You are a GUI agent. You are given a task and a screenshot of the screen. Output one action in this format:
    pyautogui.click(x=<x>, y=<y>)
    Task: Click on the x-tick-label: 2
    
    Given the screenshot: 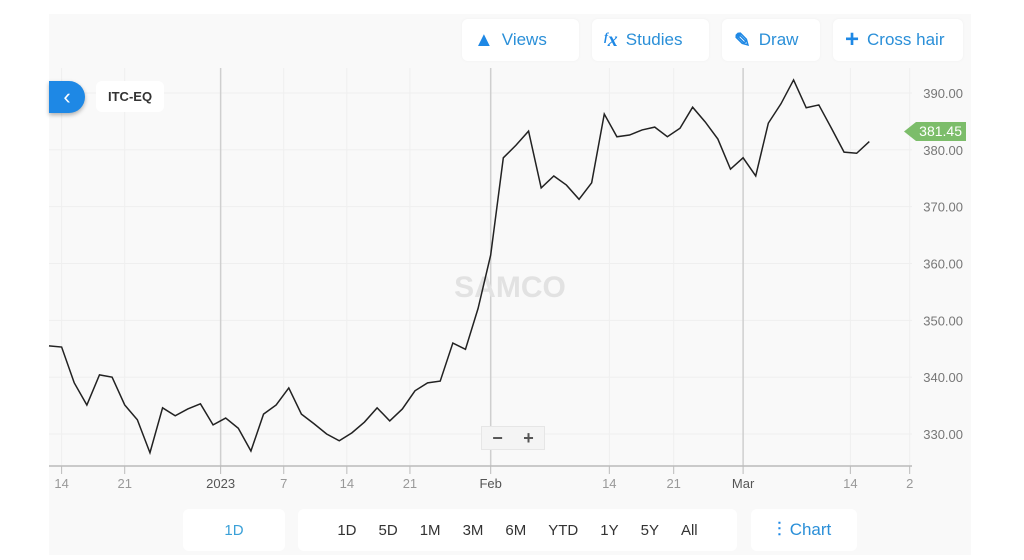 What is the action you would take?
    pyautogui.click(x=909, y=483)
    